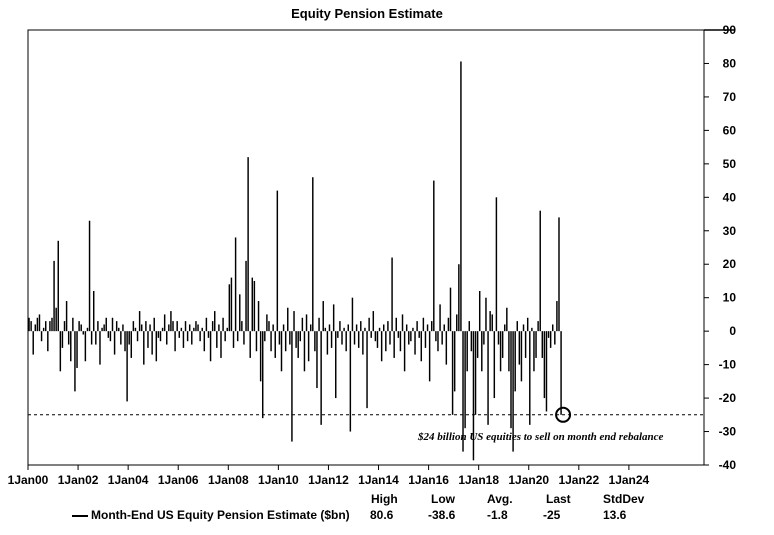 The width and height of the screenshot is (774, 535). I want to click on last-value-marker, so click(563, 414).